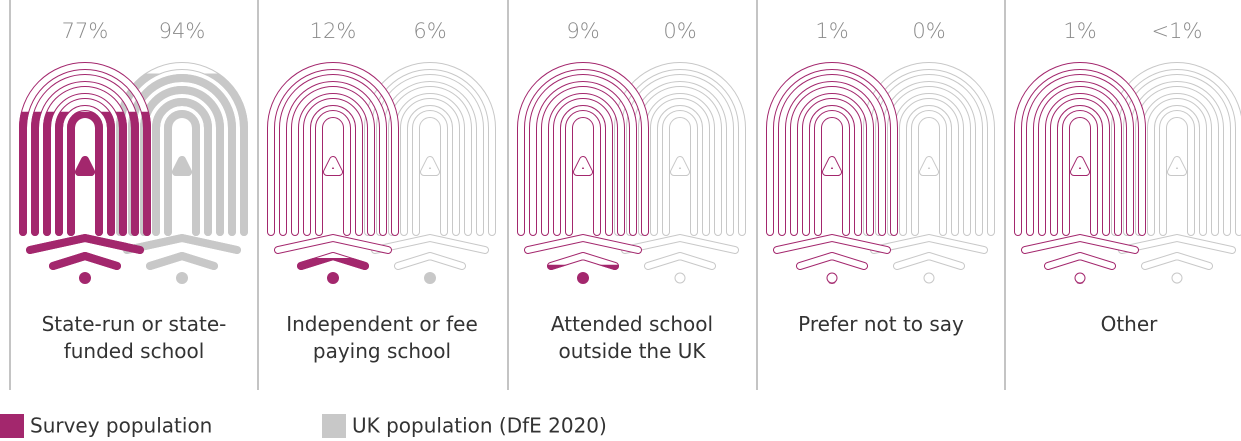 The width and height of the screenshot is (1241, 441). I want to click on value-label: 77%, so click(85, 31).